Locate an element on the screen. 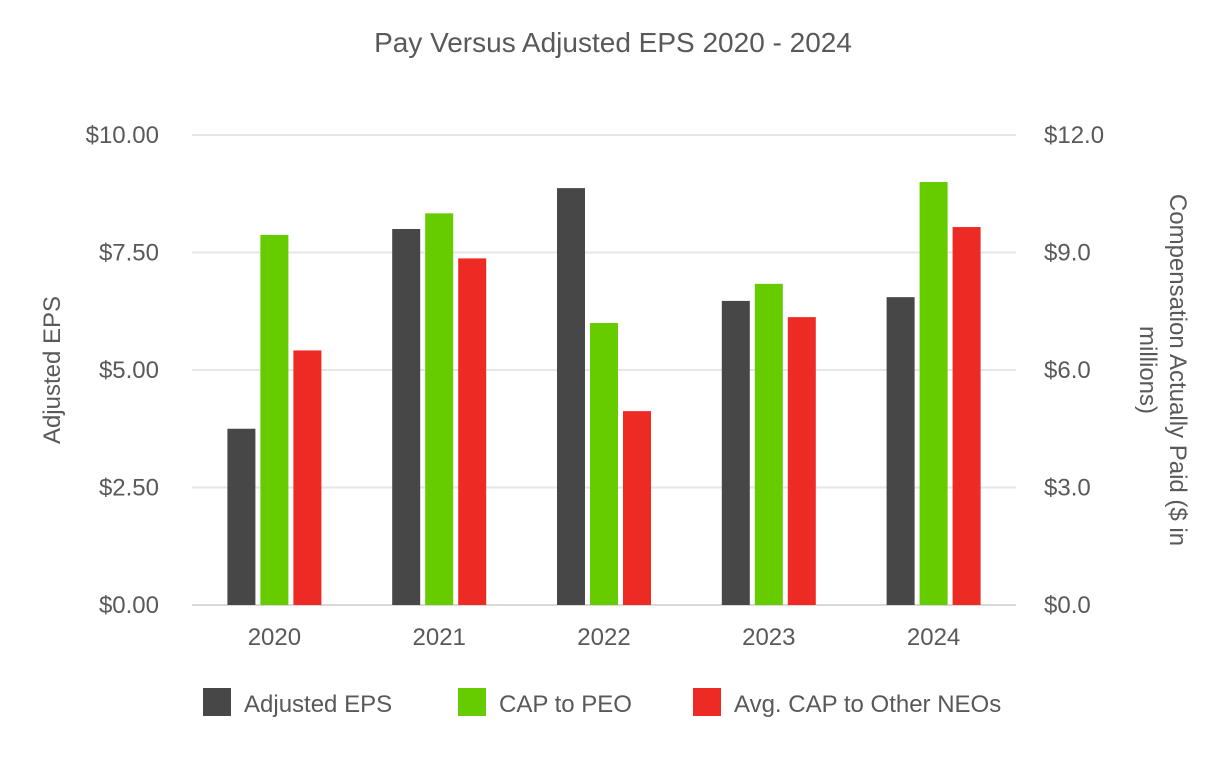 The width and height of the screenshot is (1226, 760). left-tick-label: $5.00 is located at coordinates (129, 370).